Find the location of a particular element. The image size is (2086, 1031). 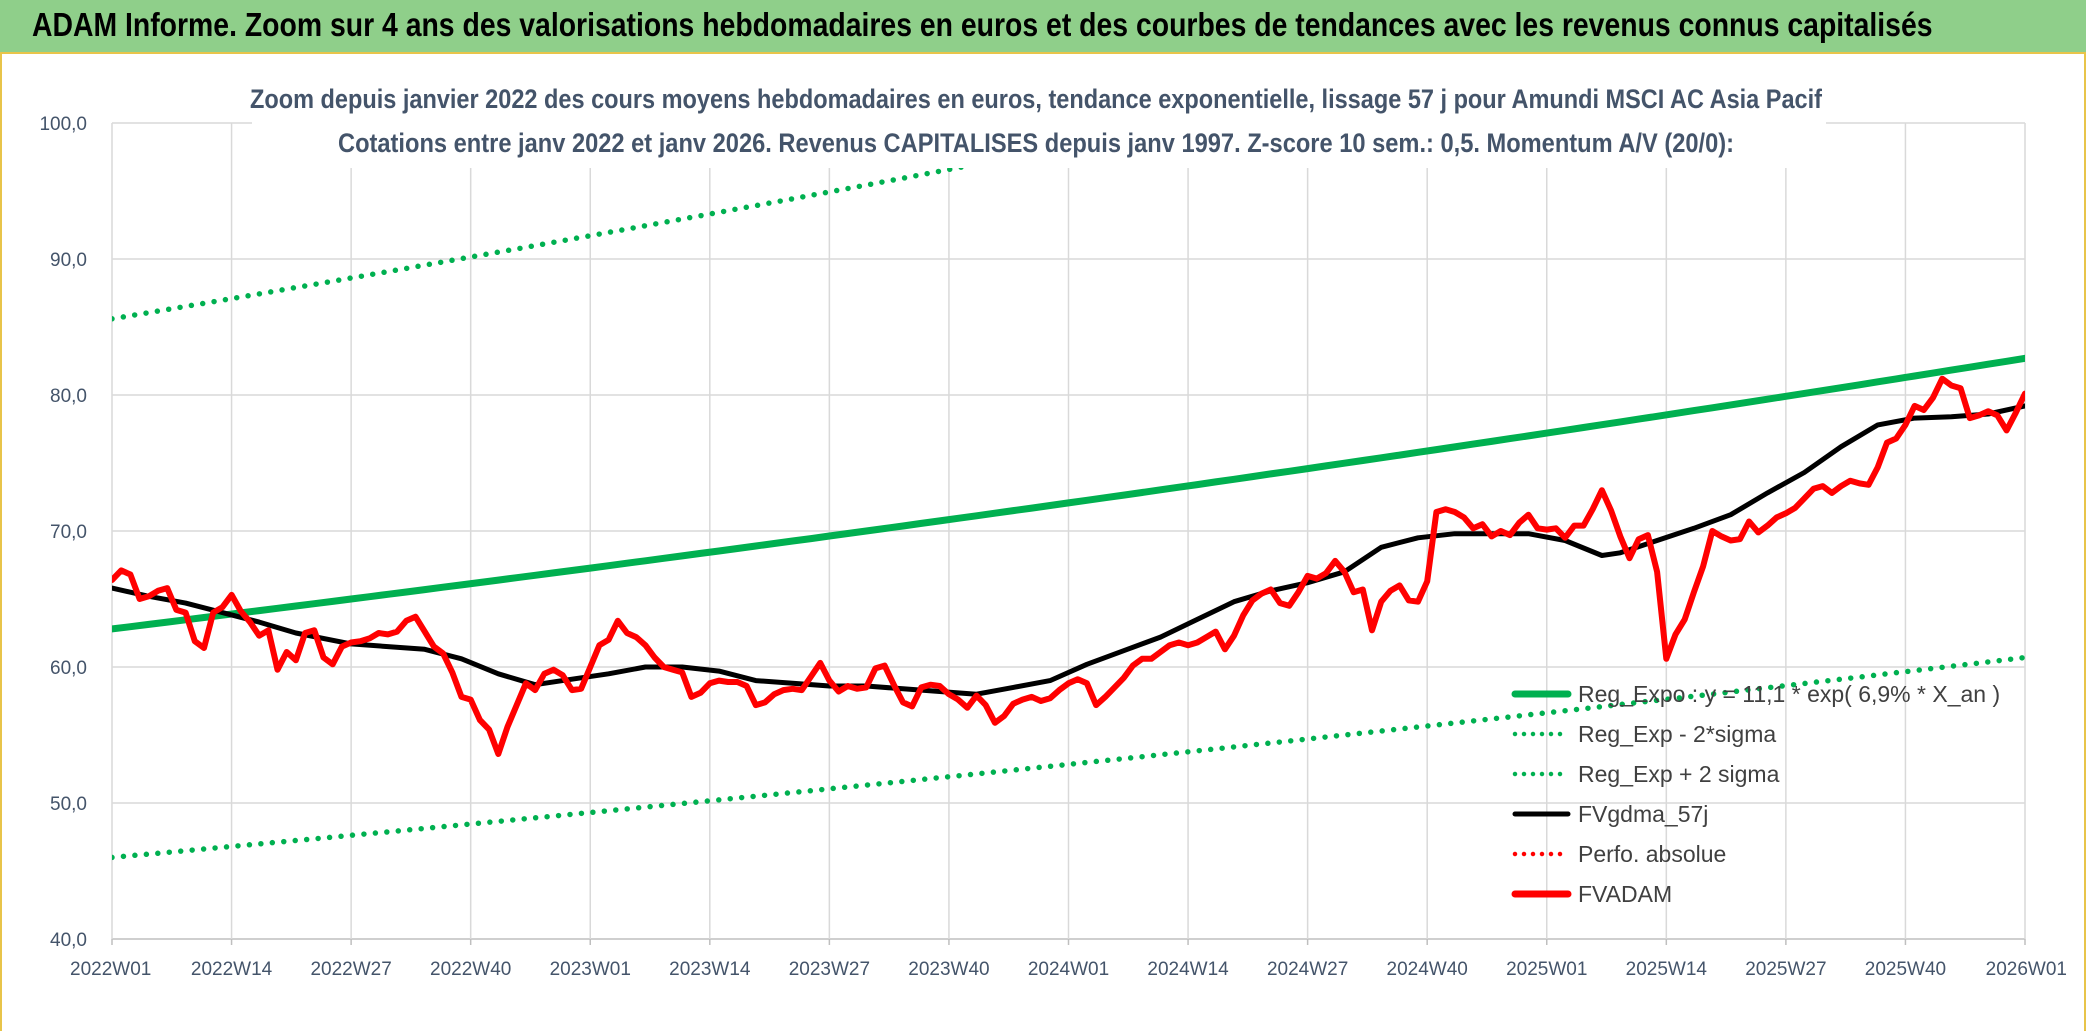

legend-label: Reg_Expo : y = 11,1 * exp( 6,9% * X_an ) is located at coordinates (1789, 694).